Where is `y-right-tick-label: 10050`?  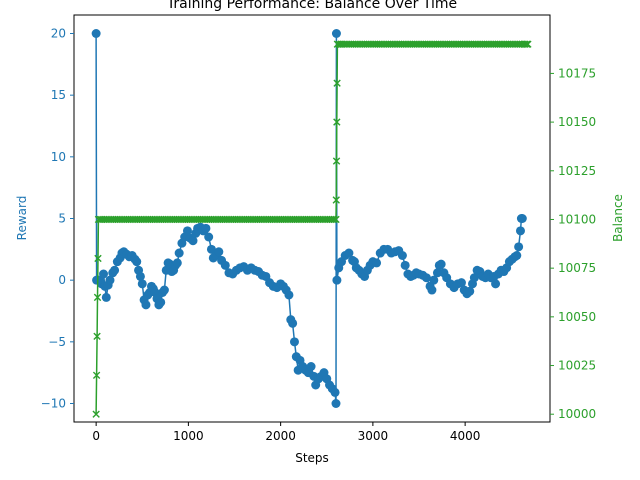 y-right-tick-label: 10050 is located at coordinates (577, 317).